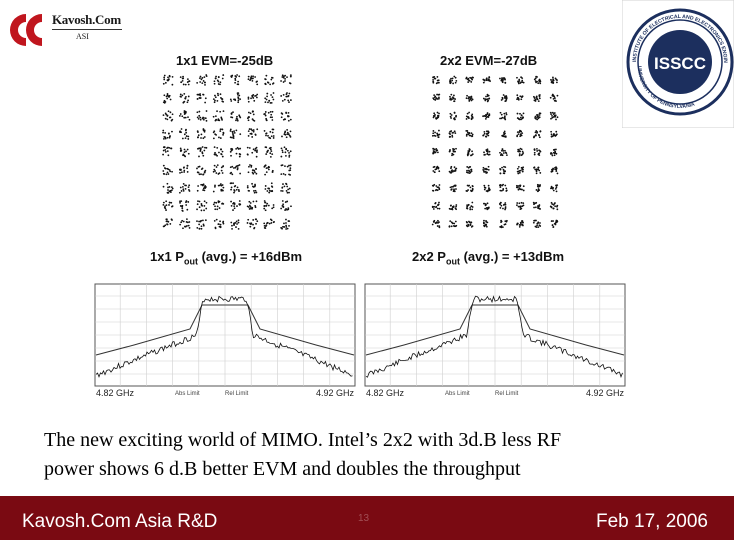 Image resolution: width=734 pixels, height=540 pixels. I want to click on spectrum-trace, so click(224, 336).